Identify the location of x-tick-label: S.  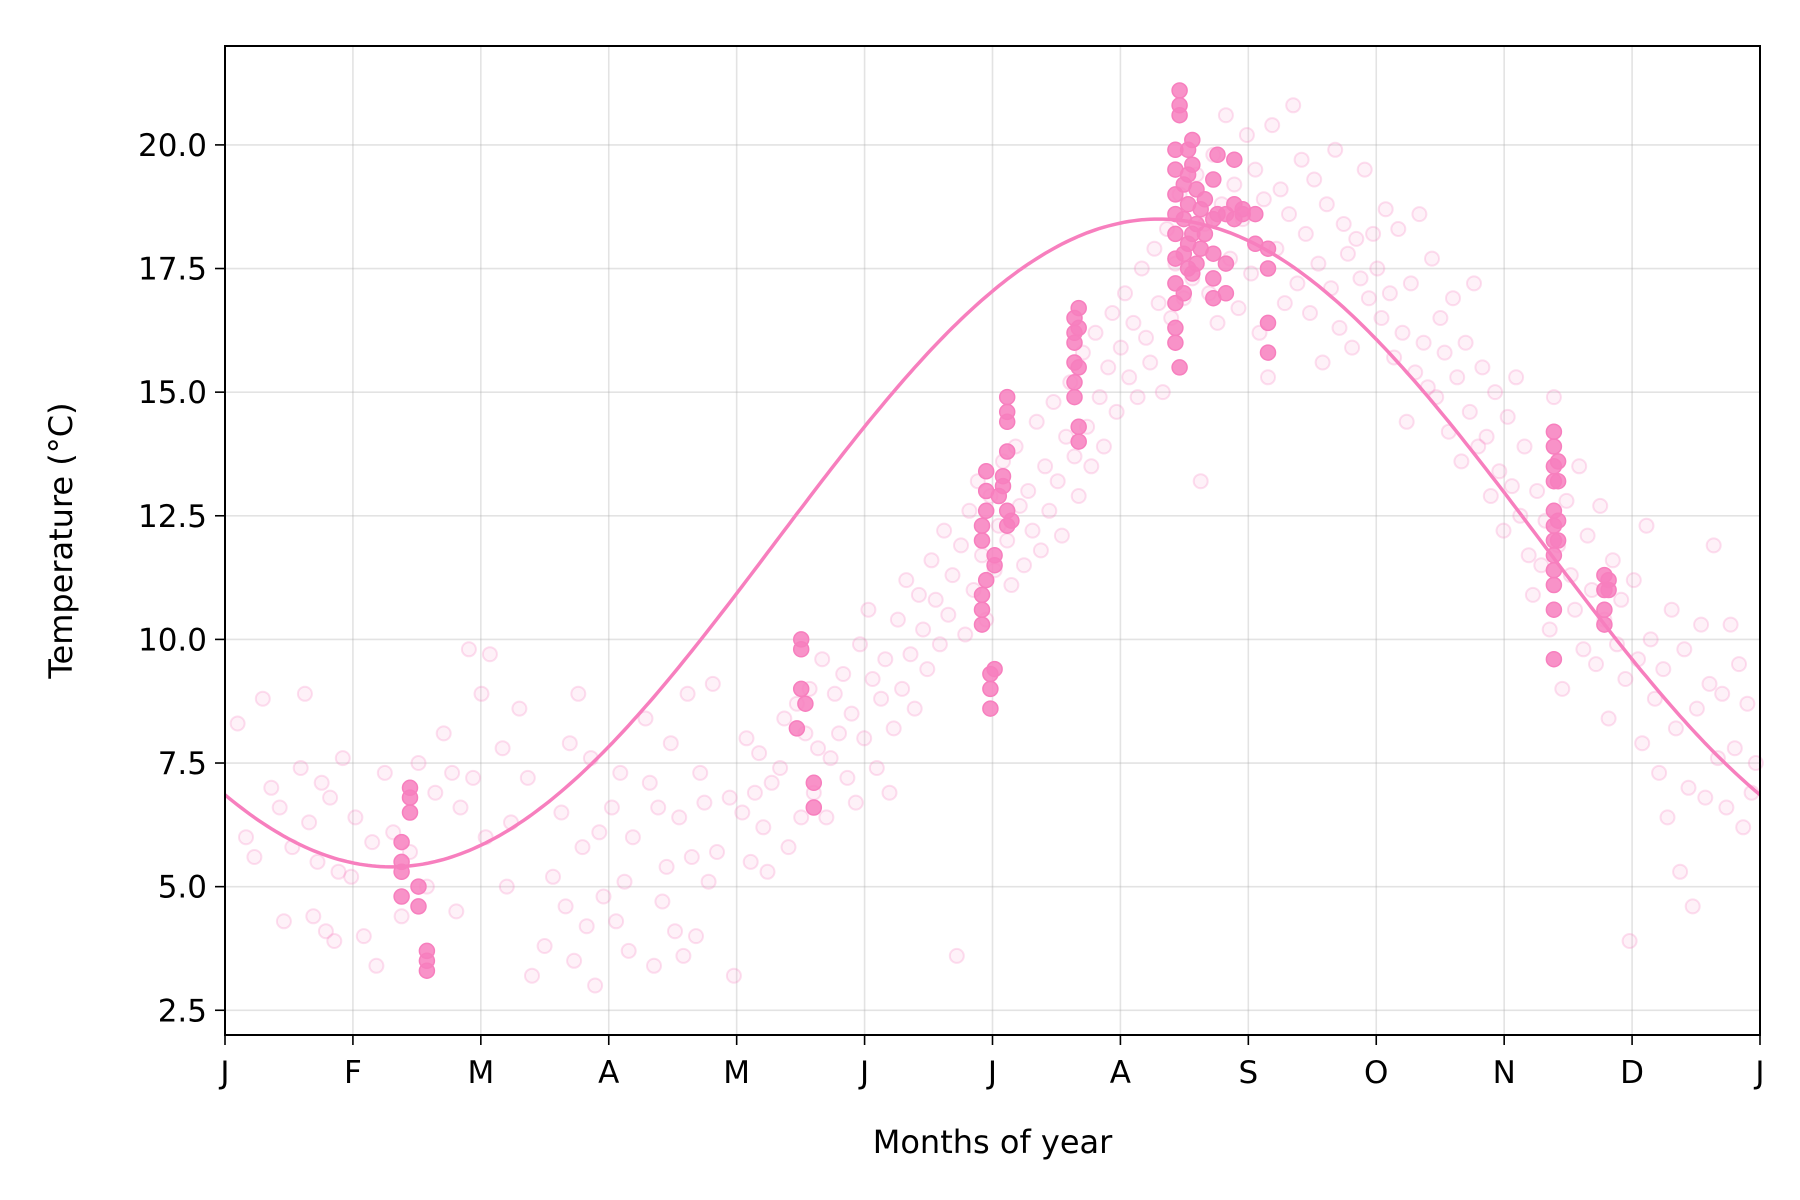
(1248, 1073).